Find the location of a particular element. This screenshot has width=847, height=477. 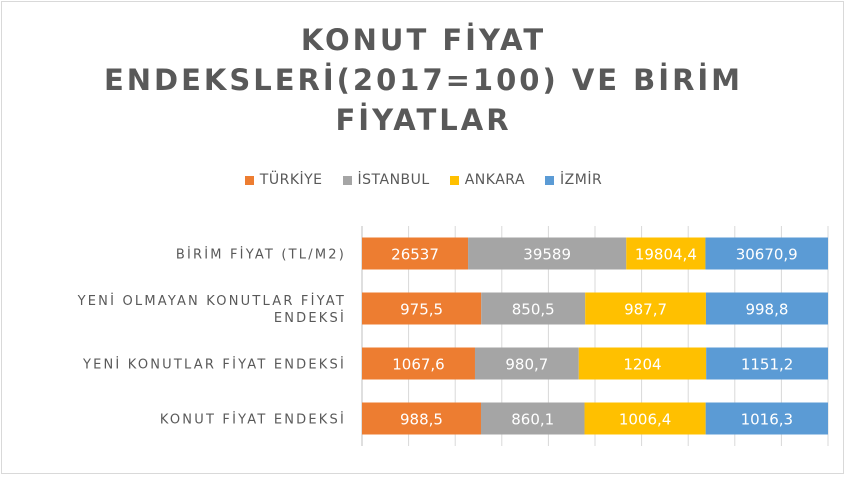

category-label: KONUT FİYAT ENDEKSİ is located at coordinates (253, 420).